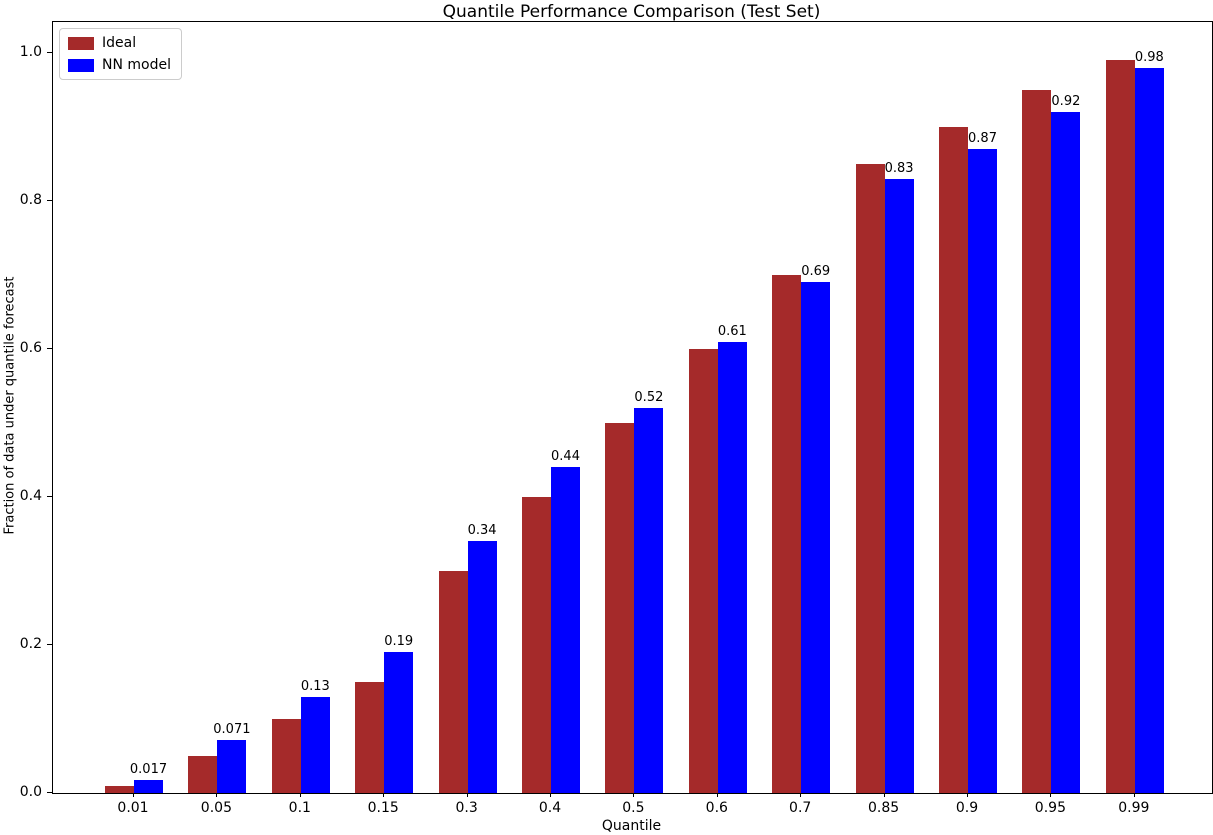  What do you see at coordinates (716, 808) in the screenshot?
I see `x-tick-label: 0.6` at bounding box center [716, 808].